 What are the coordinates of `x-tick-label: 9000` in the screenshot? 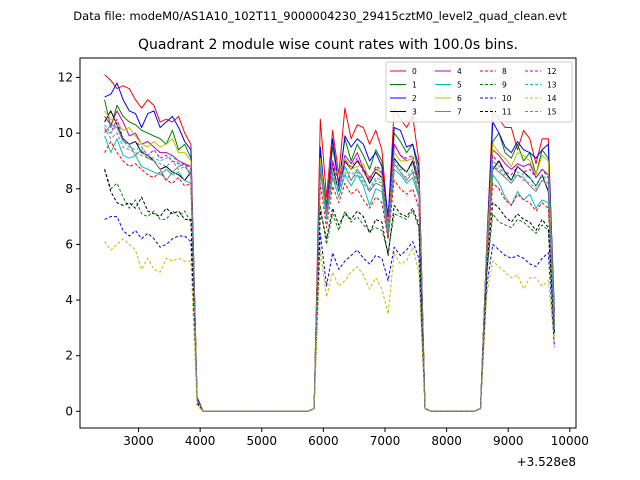 It's located at (508, 441).